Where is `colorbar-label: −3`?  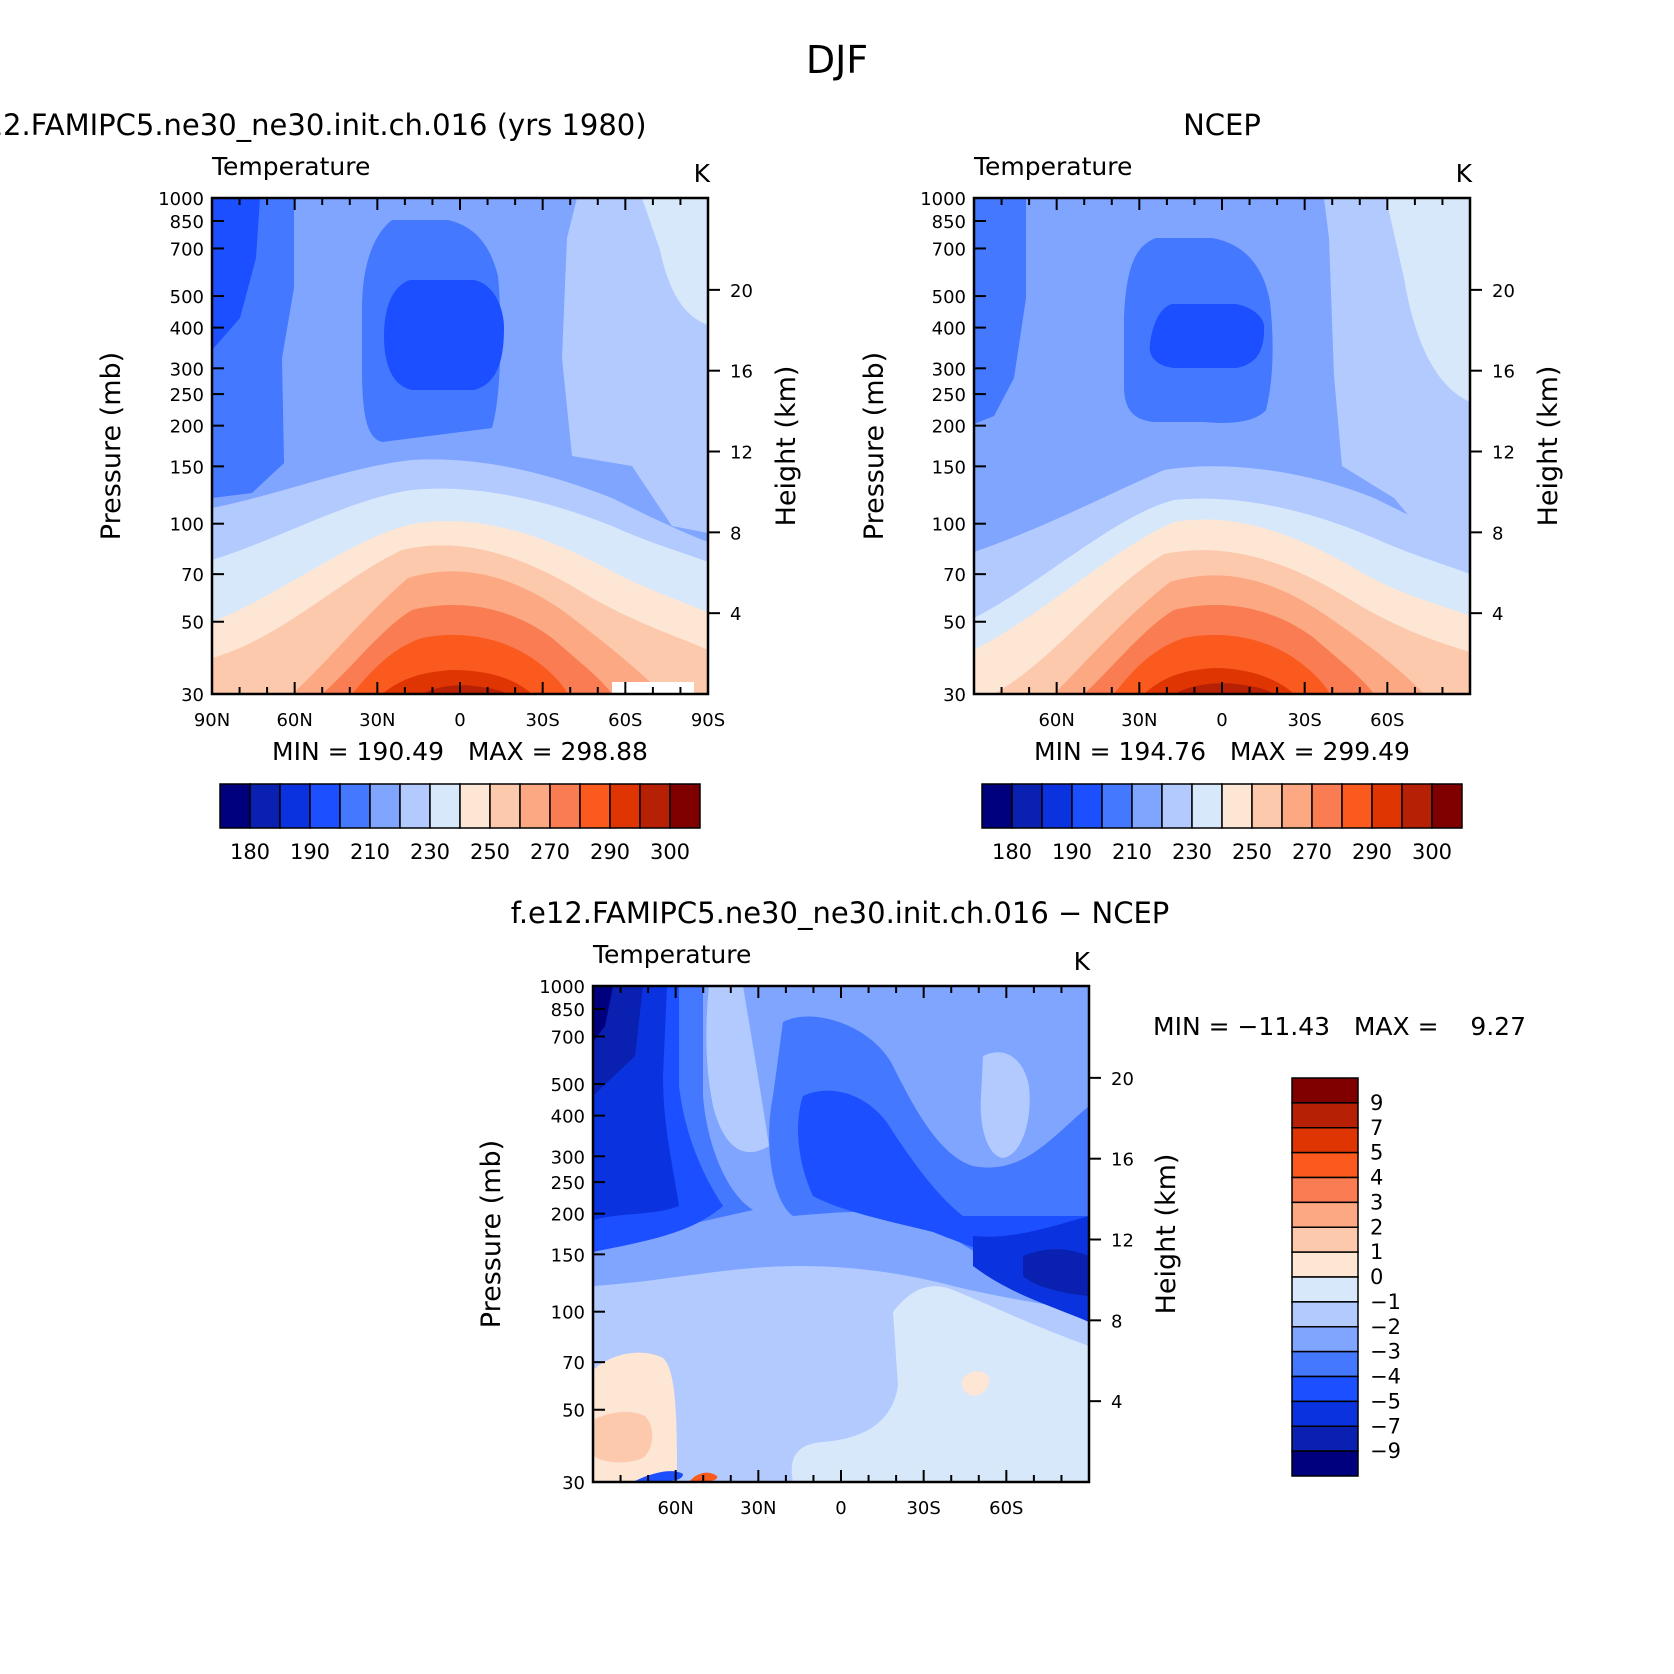 colorbar-label: −3 is located at coordinates (1385, 1352).